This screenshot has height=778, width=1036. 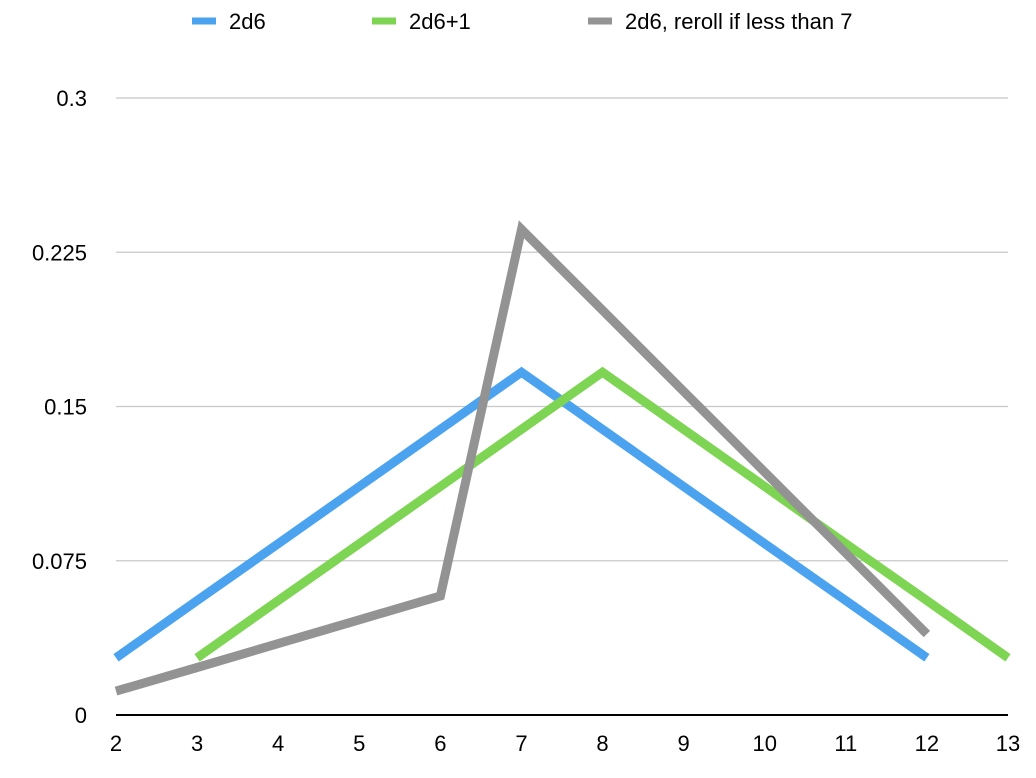 What do you see at coordinates (845, 743) in the screenshot?
I see `x-tick-label: 11` at bounding box center [845, 743].